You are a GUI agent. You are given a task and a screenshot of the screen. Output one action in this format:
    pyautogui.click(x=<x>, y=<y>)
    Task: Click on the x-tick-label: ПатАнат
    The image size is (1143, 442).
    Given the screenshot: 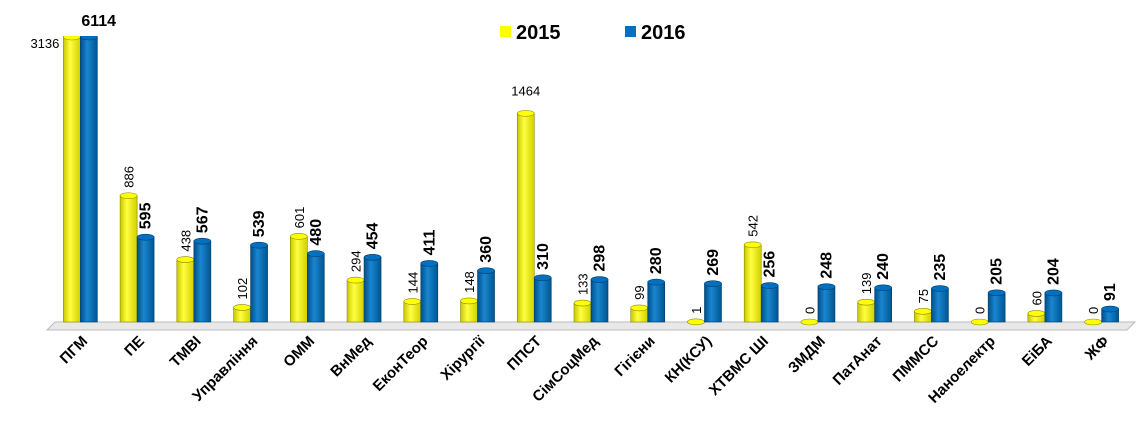 What is the action you would take?
    pyautogui.click(x=858, y=361)
    